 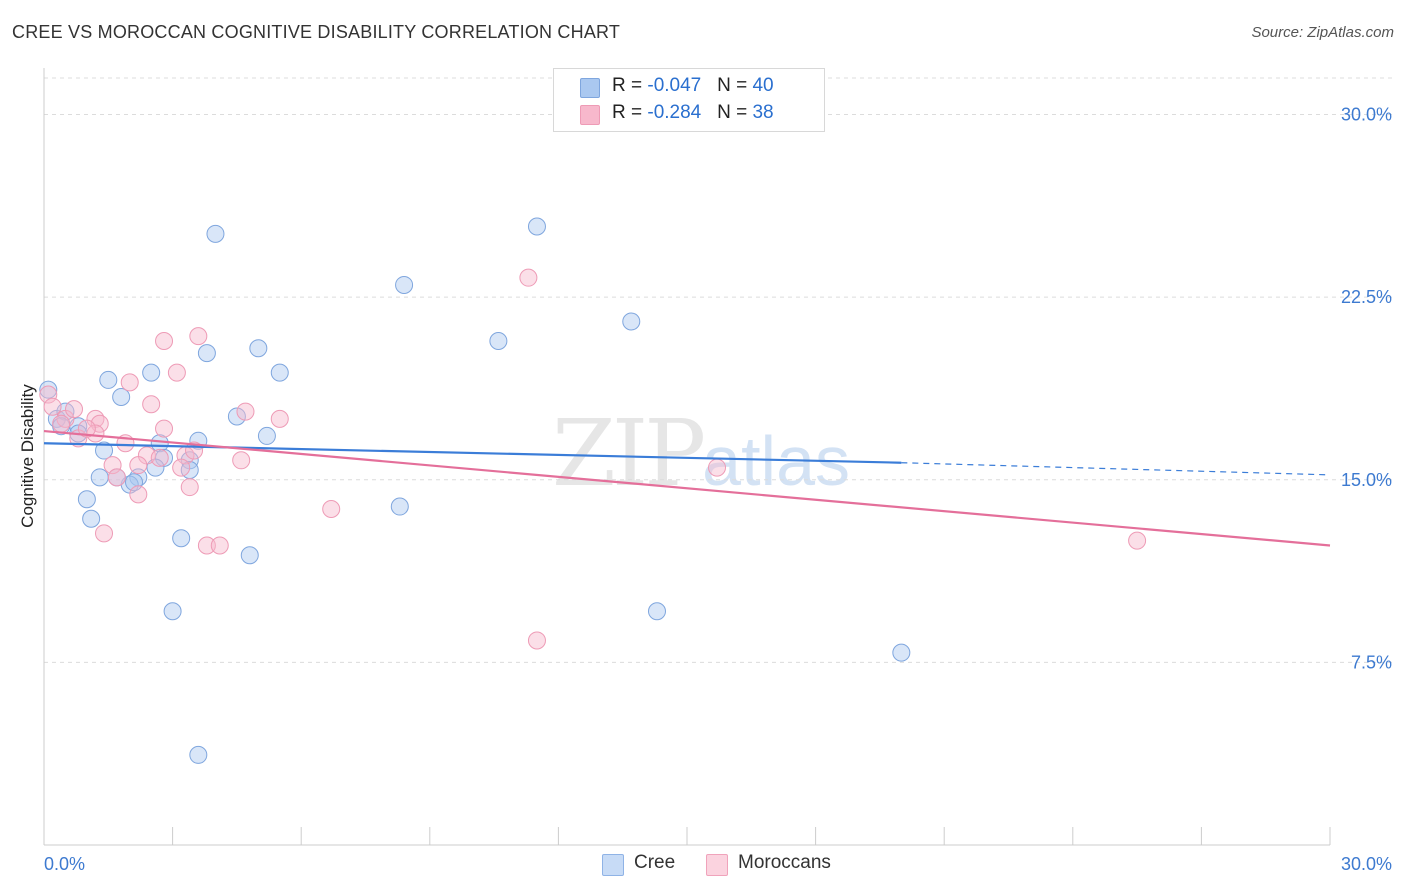 I want to click on trend-lines, so click(x=687, y=488).